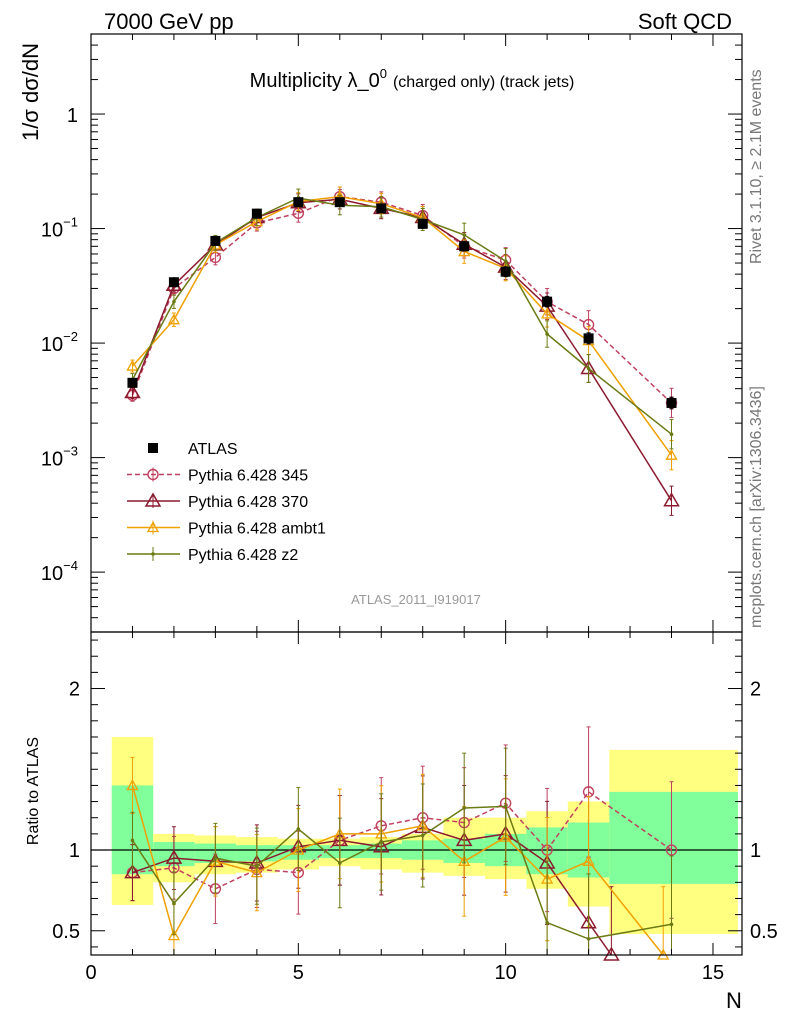 This screenshot has height=1024, width=786. Describe the element at coordinates (713, 973) in the screenshot. I see `x-tick-label: 15` at that location.